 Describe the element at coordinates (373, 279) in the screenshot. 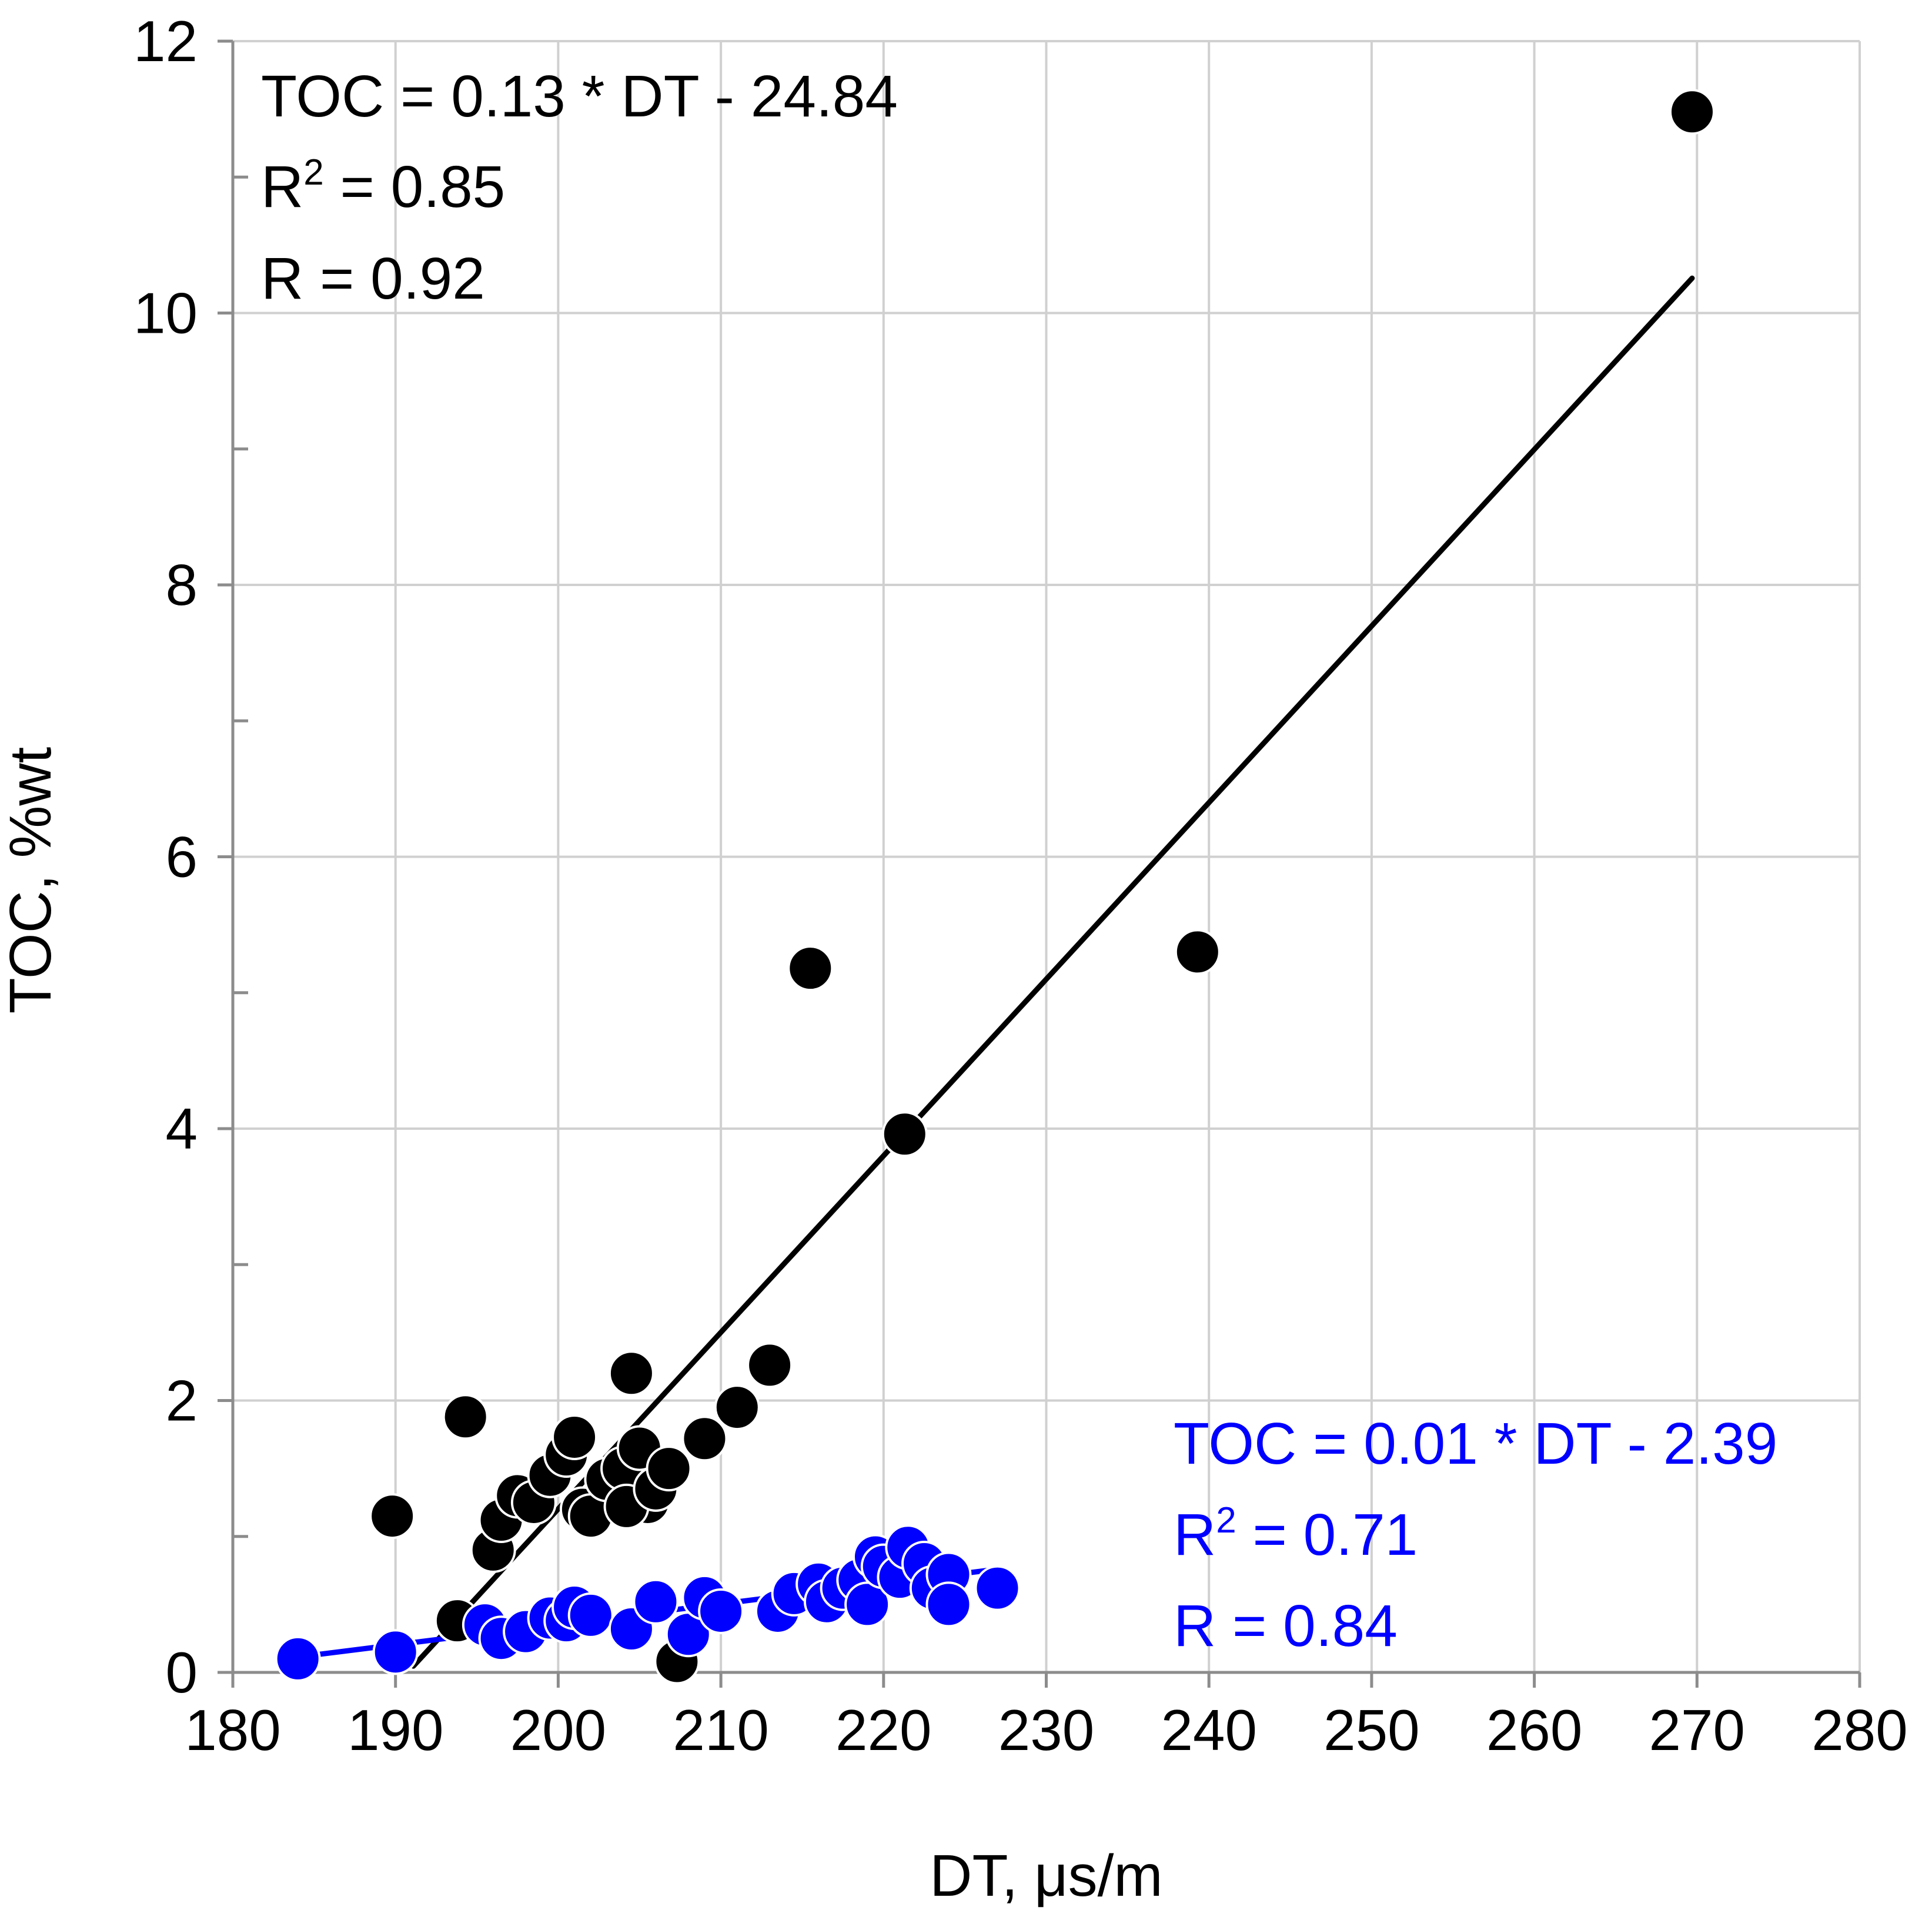

I see `black-series-r: R = 0.92` at that location.